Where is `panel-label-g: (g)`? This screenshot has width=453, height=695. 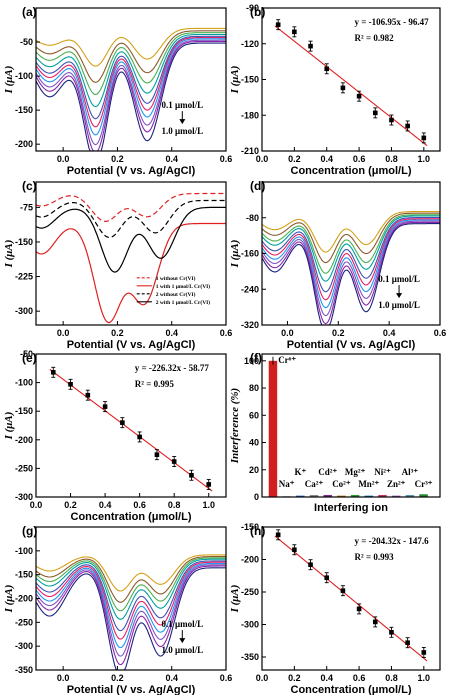
panel-label-g: (g) is located at coordinates (29, 531).